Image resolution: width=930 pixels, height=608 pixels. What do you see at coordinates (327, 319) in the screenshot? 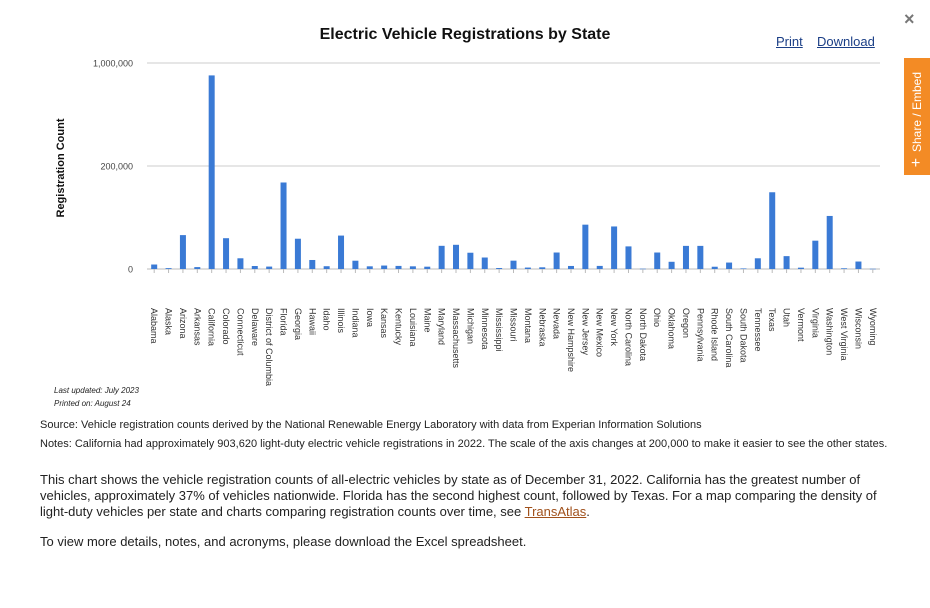
I see `x-tick-label: Idaho` at bounding box center [327, 319].